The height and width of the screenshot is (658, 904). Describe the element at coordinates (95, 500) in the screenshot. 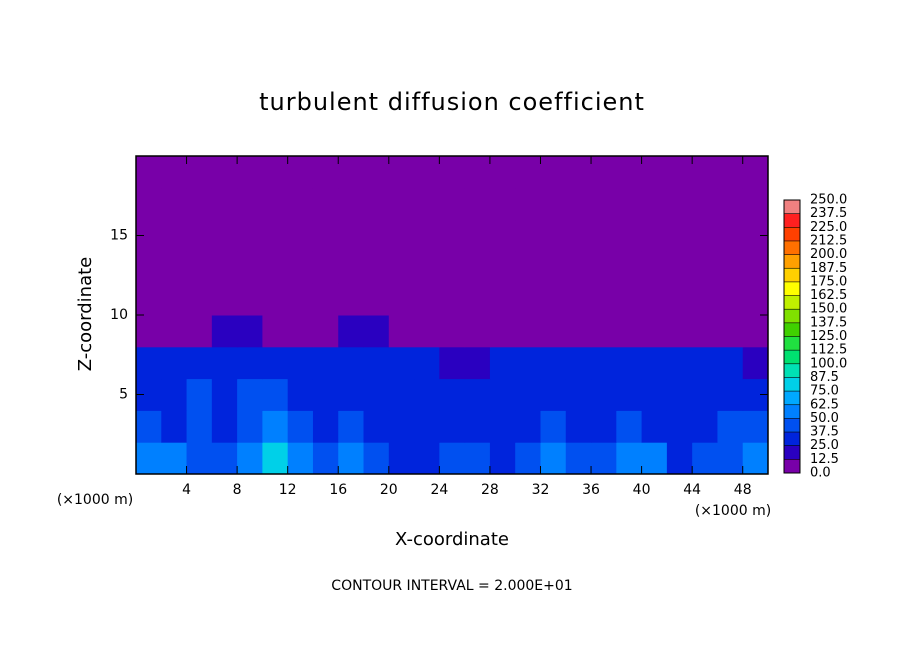

I see `y-unit-label: (×1000 m)` at that location.